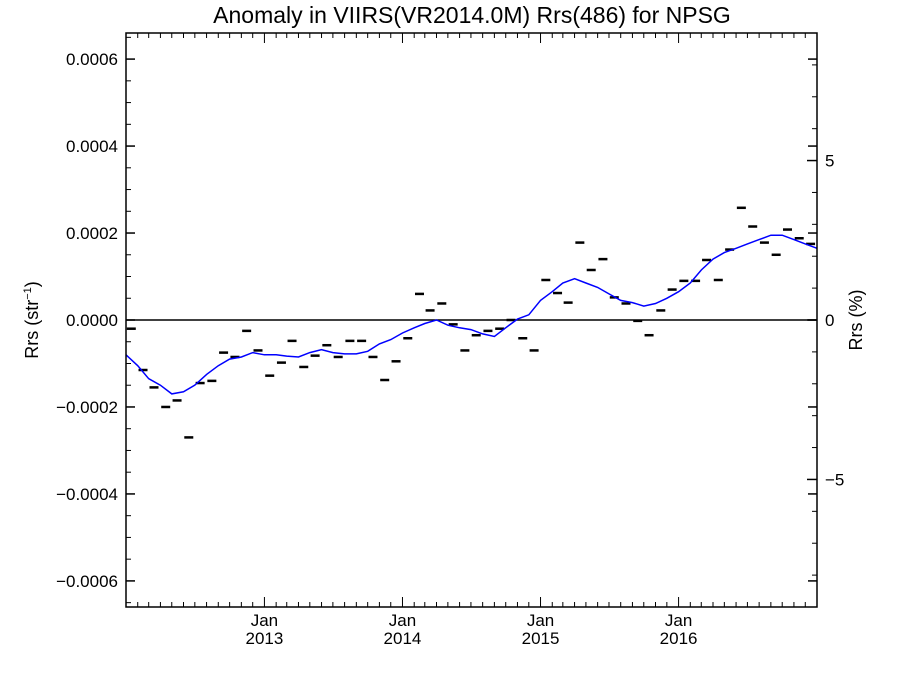 The width and height of the screenshot is (900, 675). What do you see at coordinates (829, 161) in the screenshot?
I see `right-y-tick-label: 5` at bounding box center [829, 161].